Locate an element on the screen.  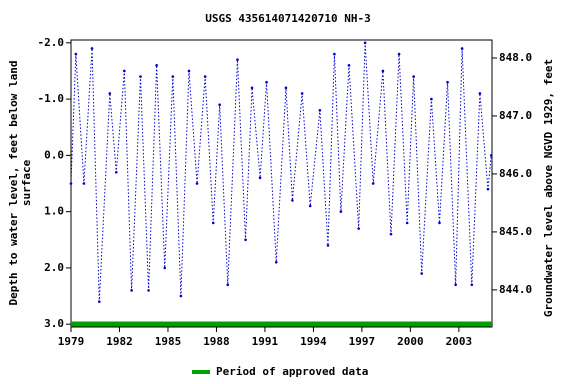
y2-tick-label: 844.0 is located at coordinates (515, 289).